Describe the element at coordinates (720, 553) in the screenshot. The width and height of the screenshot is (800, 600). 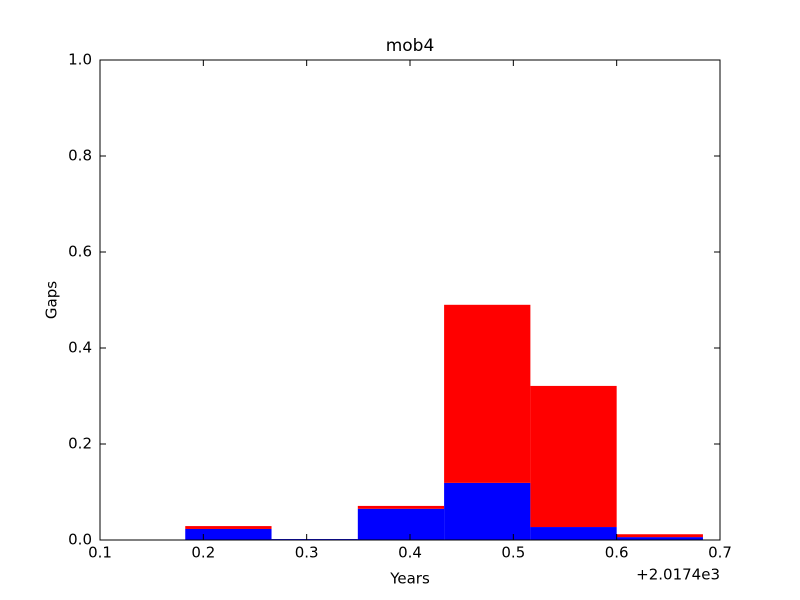
I see `x-tick-label: 0.7` at that location.